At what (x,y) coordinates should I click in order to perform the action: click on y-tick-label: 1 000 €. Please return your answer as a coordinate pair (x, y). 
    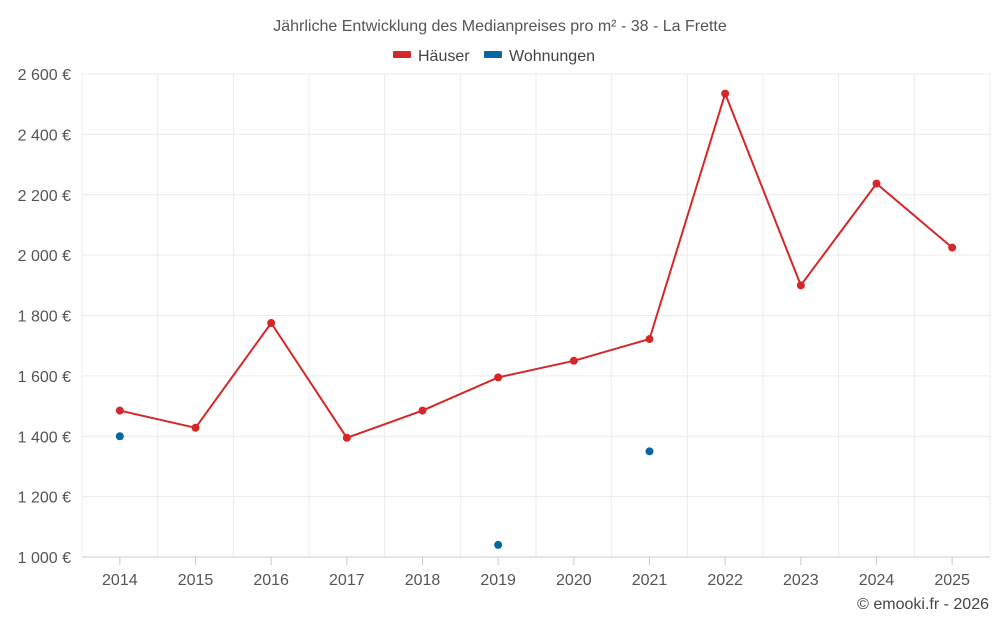
    Looking at the image, I should click on (44, 558).